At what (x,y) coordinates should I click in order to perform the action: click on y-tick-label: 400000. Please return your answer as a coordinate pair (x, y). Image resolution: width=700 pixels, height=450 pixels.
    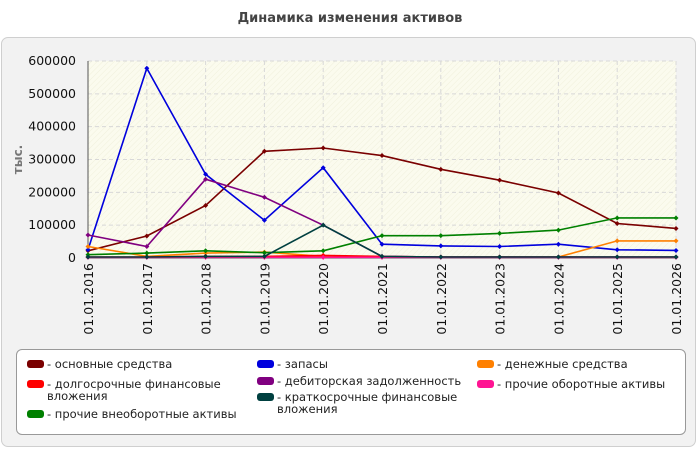
    Looking at the image, I should click on (52, 126).